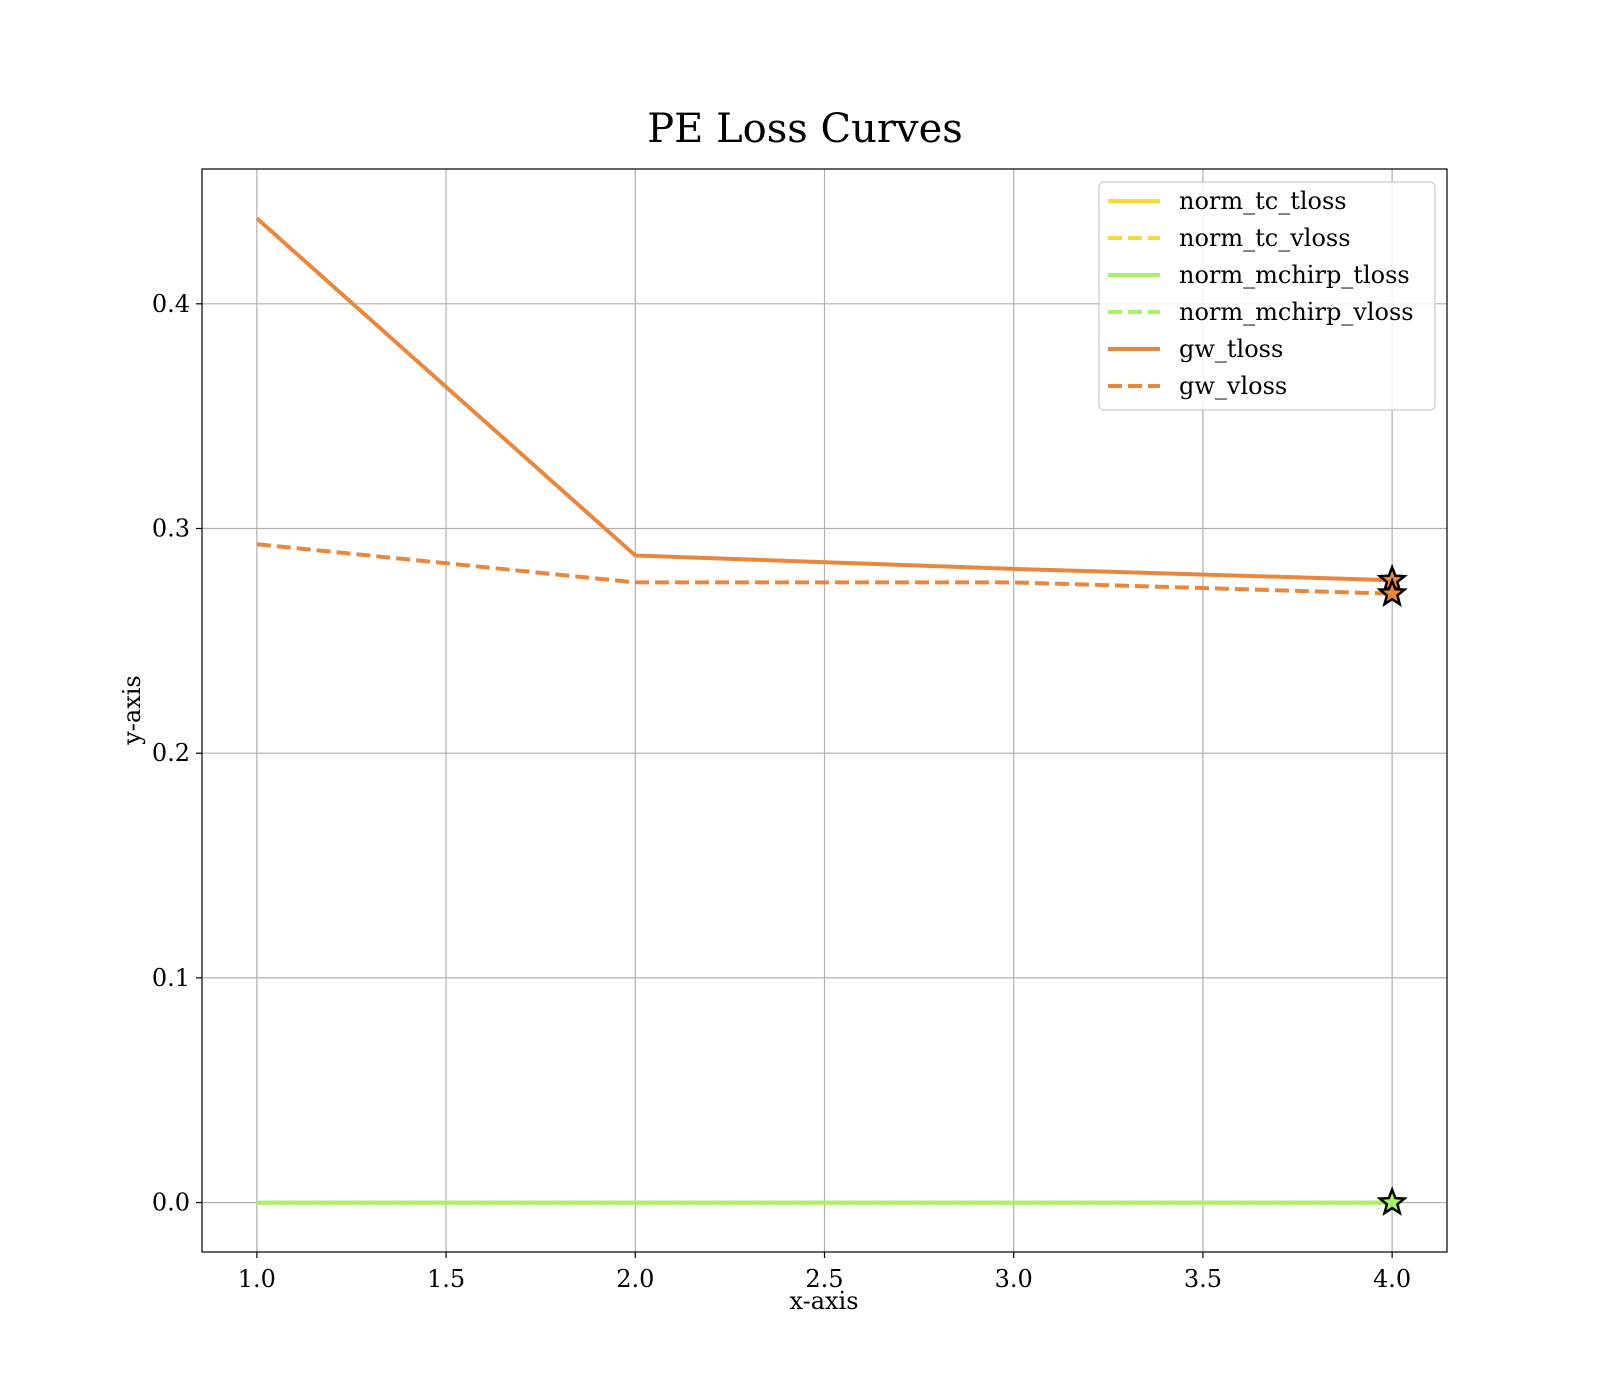 This screenshot has height=1400, width=1600. What do you see at coordinates (1392, 592) in the screenshot?
I see `star-marker-gw-vloss` at bounding box center [1392, 592].